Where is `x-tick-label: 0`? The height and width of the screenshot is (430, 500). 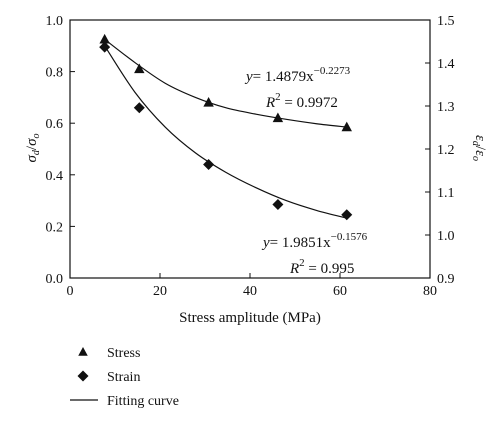
x-tick-label: 0 is located at coordinates (70, 291).